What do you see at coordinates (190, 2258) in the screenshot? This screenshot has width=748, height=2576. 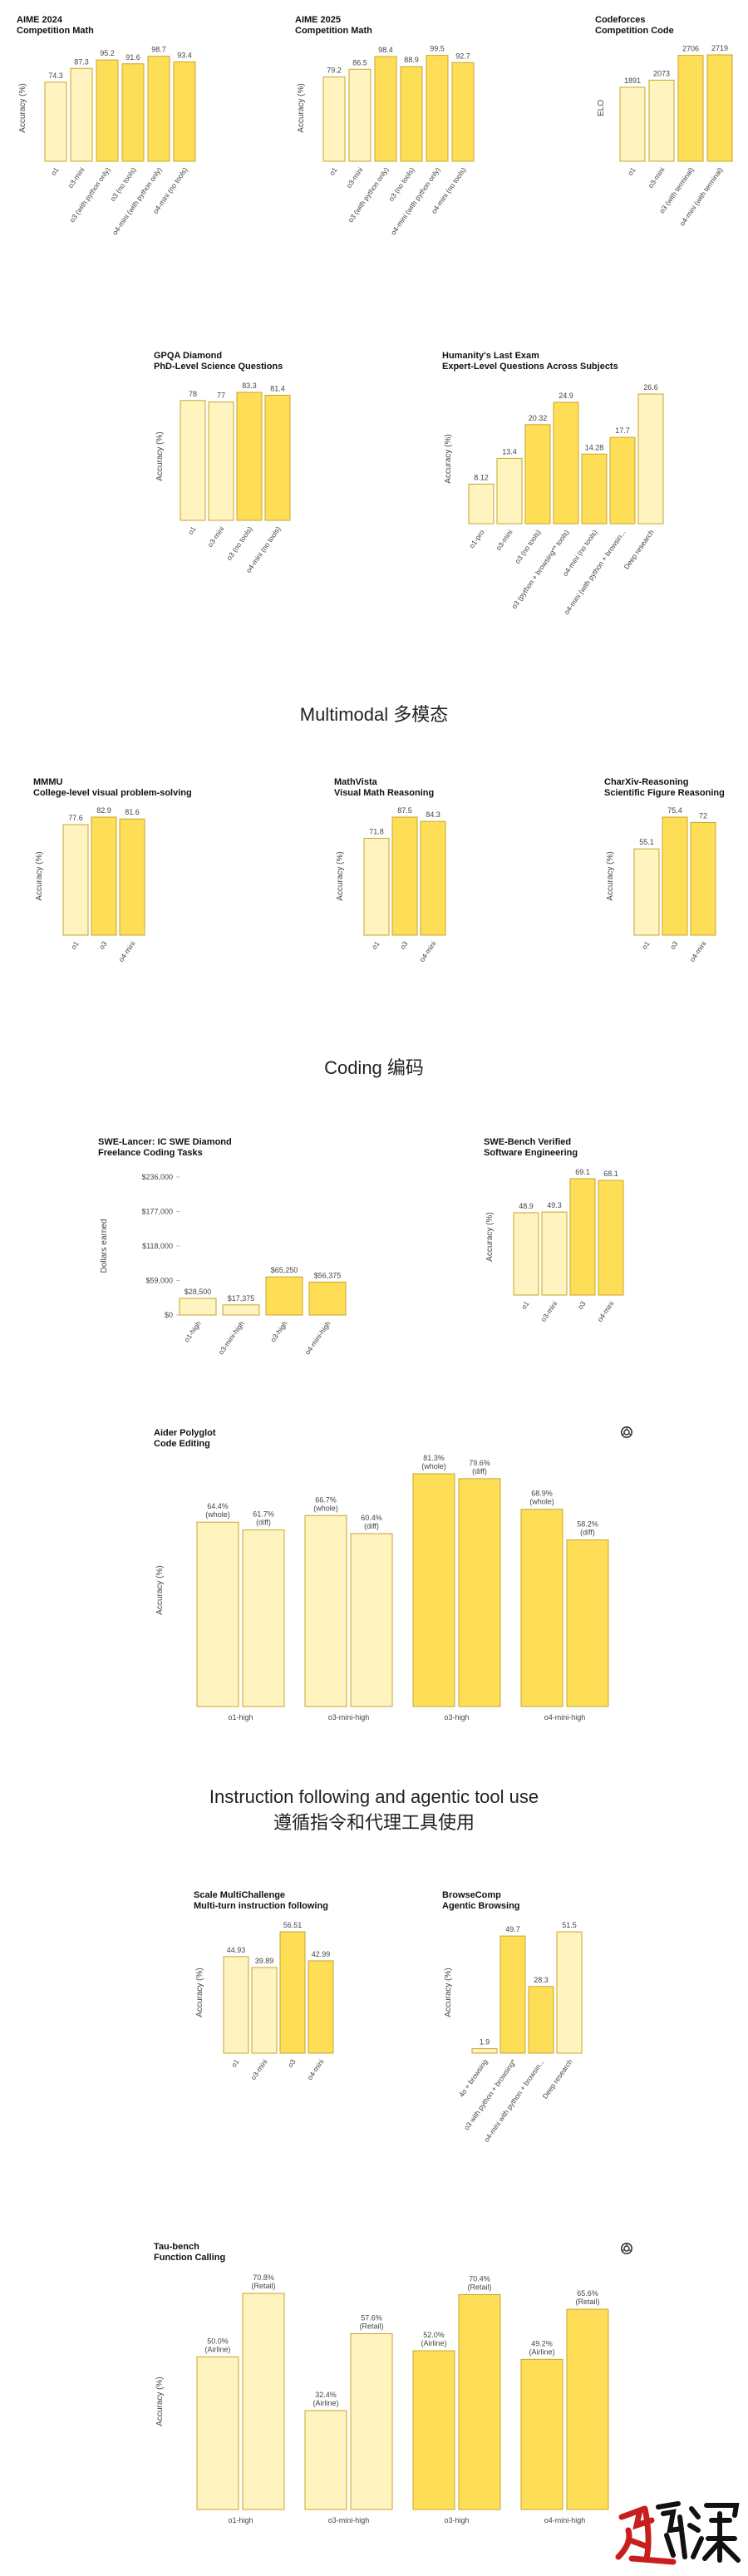 I see `chart-subtitle: Function Calling` at bounding box center [190, 2258].